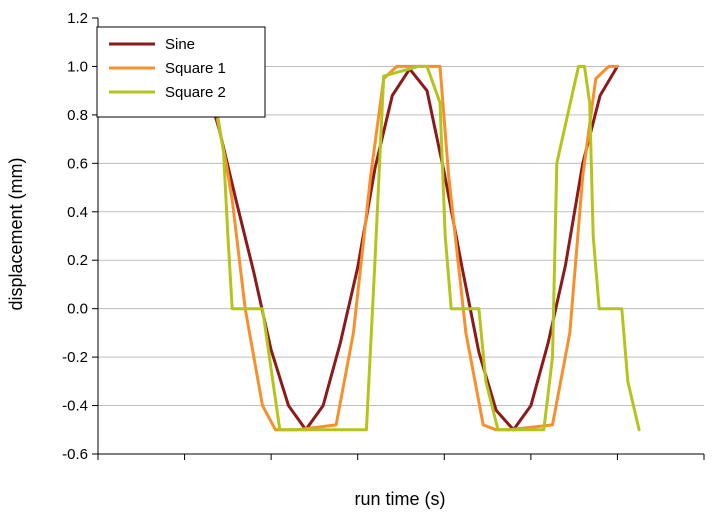  What do you see at coordinates (399, 499) in the screenshot?
I see `x-axis-label: run time (s)` at bounding box center [399, 499].